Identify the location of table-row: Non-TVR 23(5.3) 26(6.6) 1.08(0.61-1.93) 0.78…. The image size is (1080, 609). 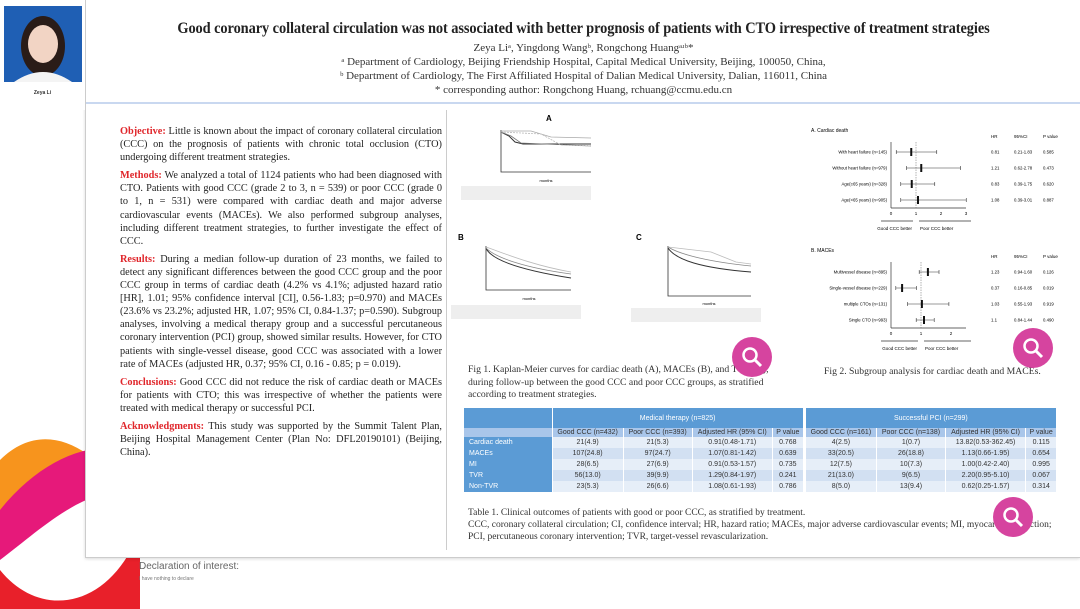
(760, 486).